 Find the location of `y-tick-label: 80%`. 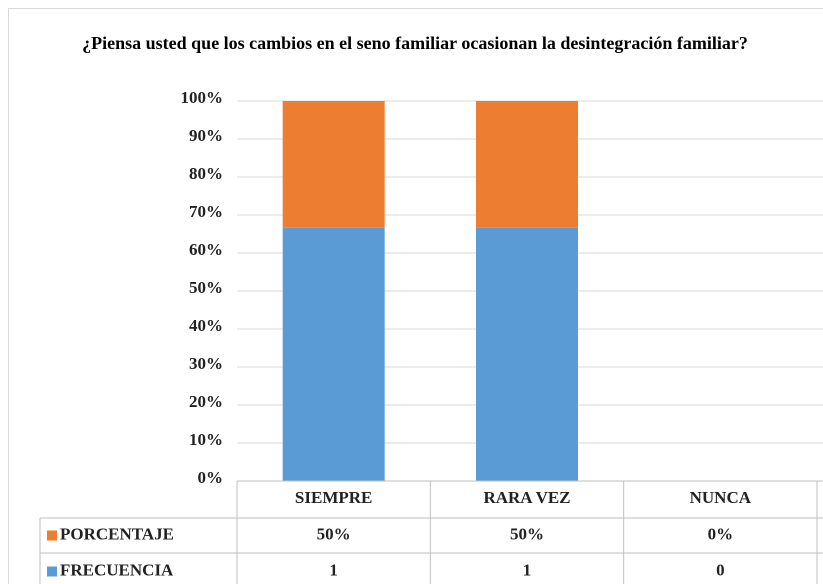

y-tick-label: 80% is located at coordinates (206, 173).